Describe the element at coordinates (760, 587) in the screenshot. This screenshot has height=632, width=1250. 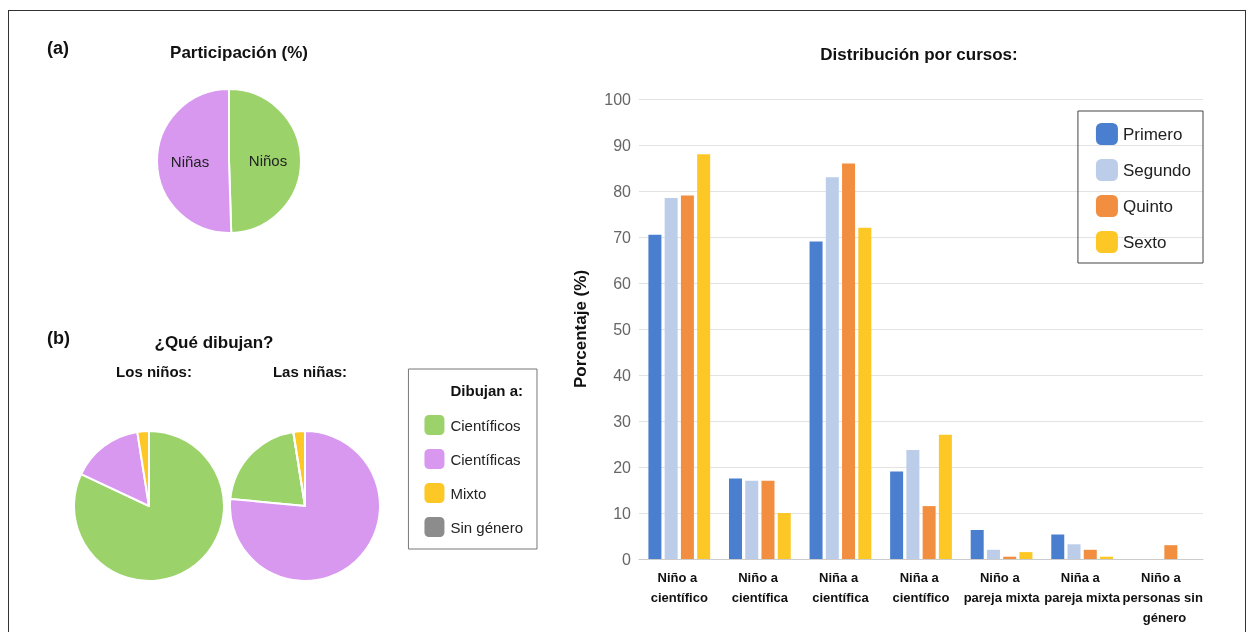
I see `x-tick-label: Niño a científica` at that location.